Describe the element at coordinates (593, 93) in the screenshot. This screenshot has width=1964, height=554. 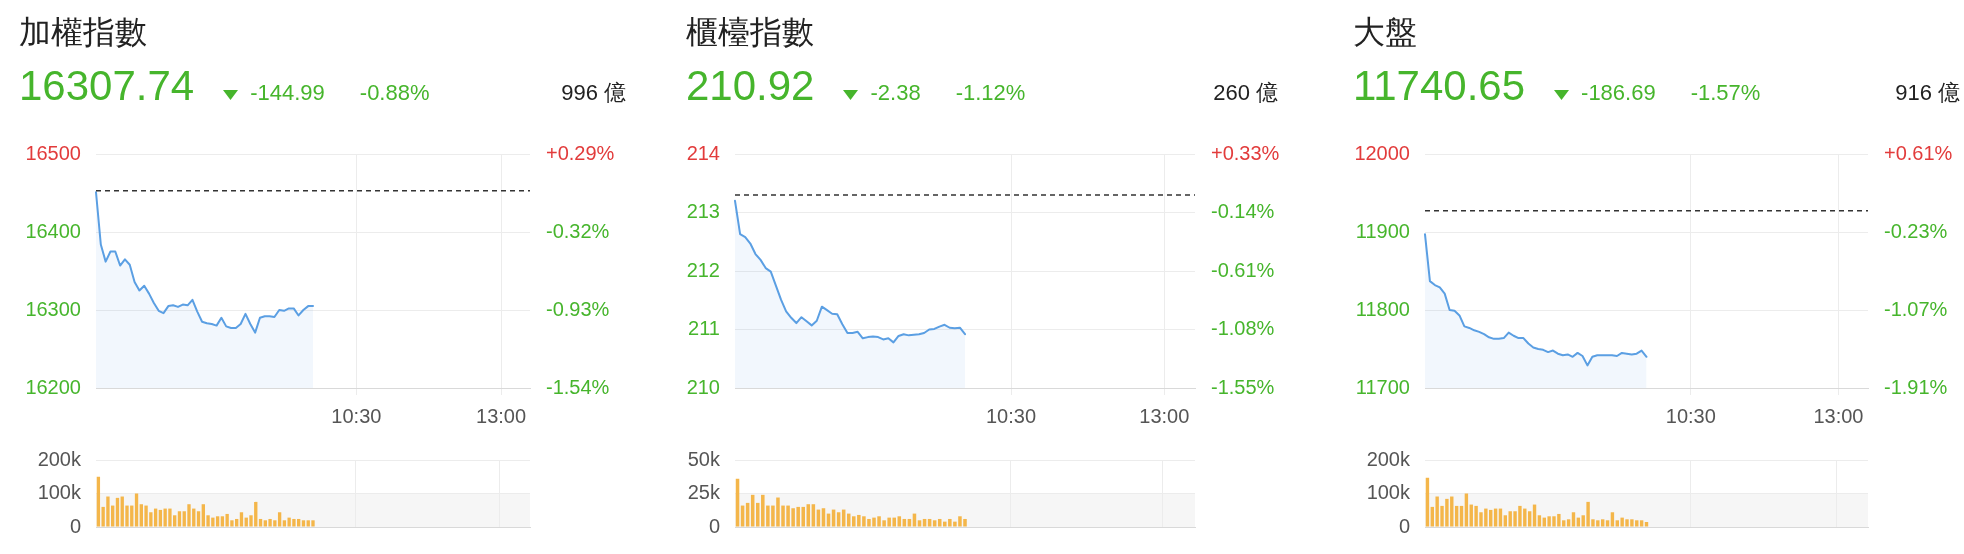
I see `text: 996 億` at that location.